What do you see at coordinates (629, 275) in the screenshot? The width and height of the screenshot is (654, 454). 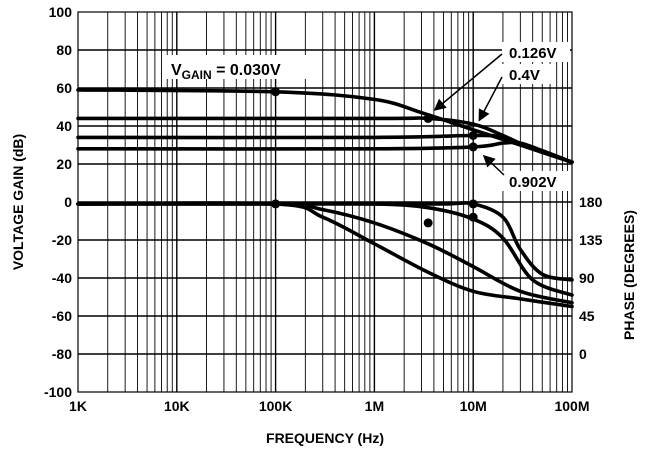 I see `y2-axis-label: PHASE (DEGREES)` at bounding box center [629, 275].